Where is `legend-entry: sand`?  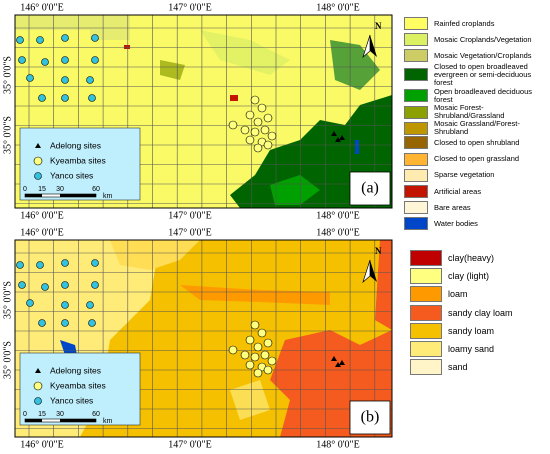 legend-entry: sand is located at coordinates (480, 367).